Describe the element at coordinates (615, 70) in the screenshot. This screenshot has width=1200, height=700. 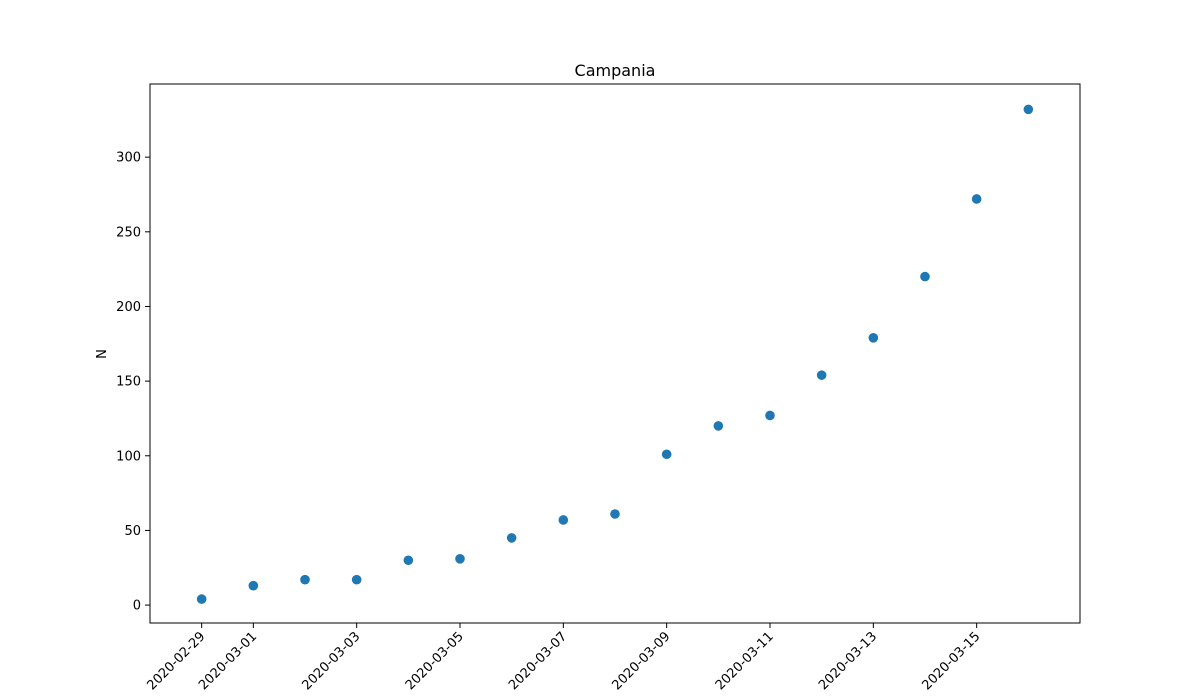
I see `chart-title: Campania` at that location.